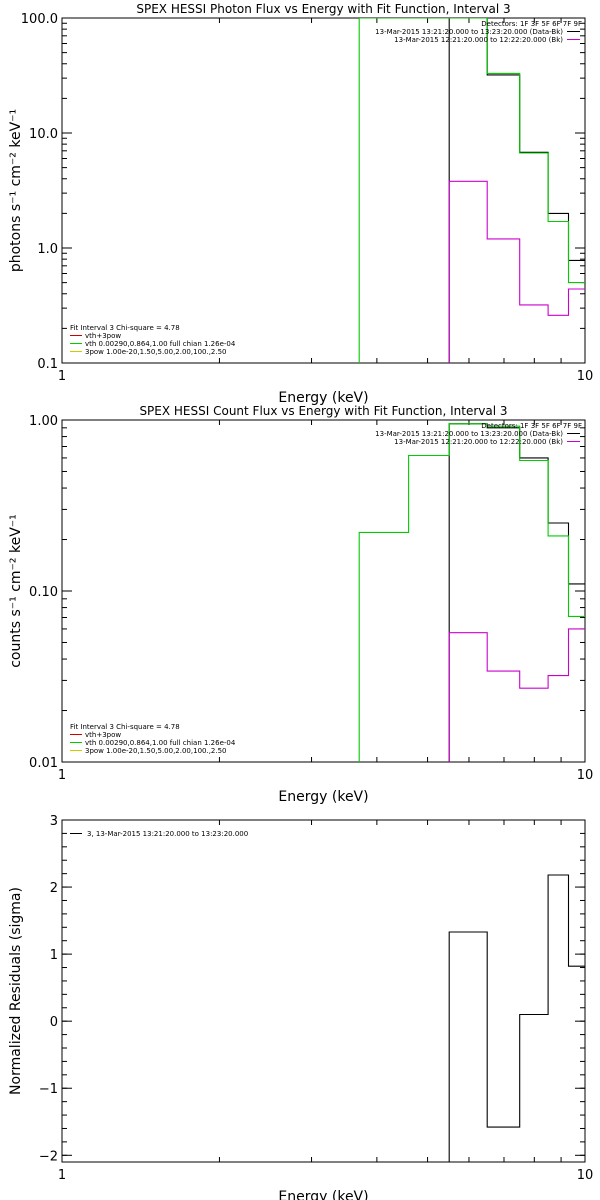 The image size is (600, 1200). Describe the element at coordinates (54, 1022) in the screenshot. I see `y-tick-label: 0` at that location.